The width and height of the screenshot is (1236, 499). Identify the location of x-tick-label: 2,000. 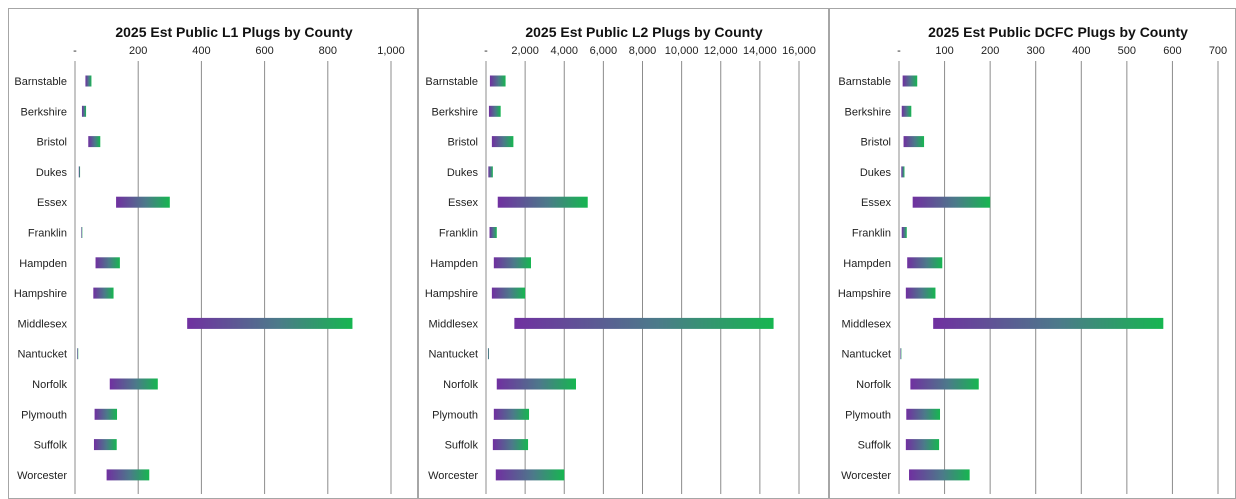
(525, 51).